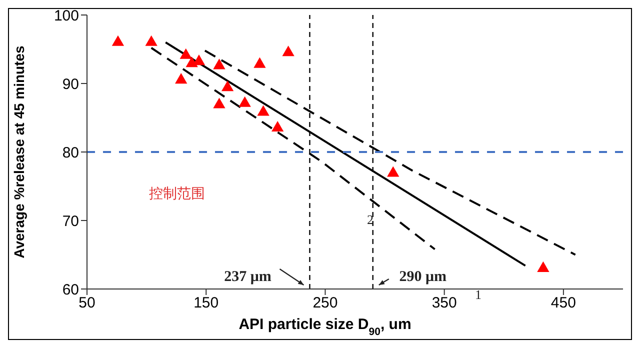 The image size is (640, 348). Describe the element at coordinates (70, 153) in the screenshot. I see `y-tick-label: 80` at that location.